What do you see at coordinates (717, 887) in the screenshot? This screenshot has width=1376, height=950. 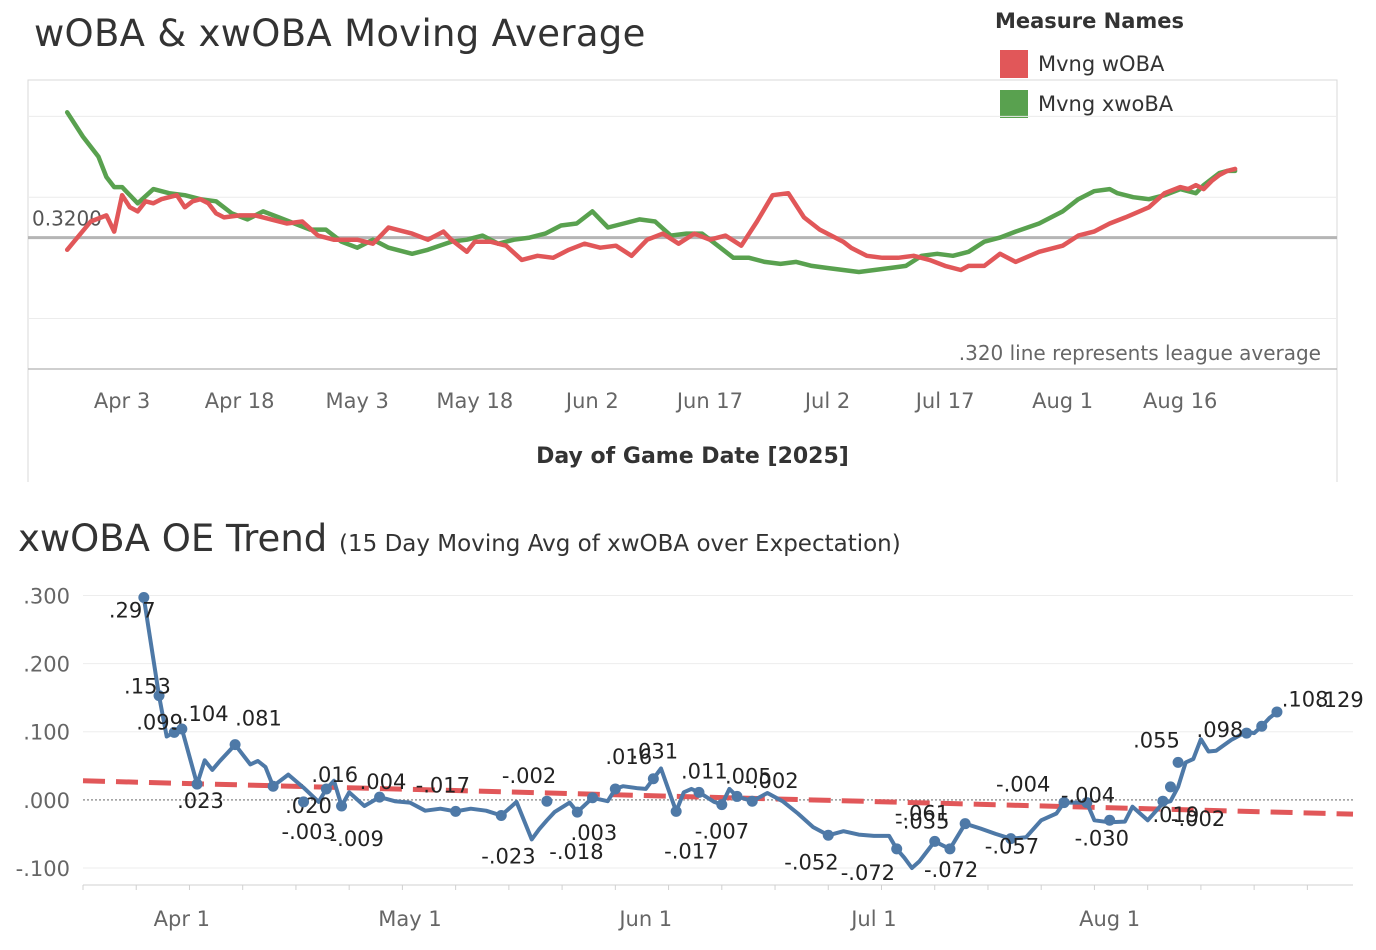 I see `bottom-chart-x-axis` at bounding box center [717, 887].